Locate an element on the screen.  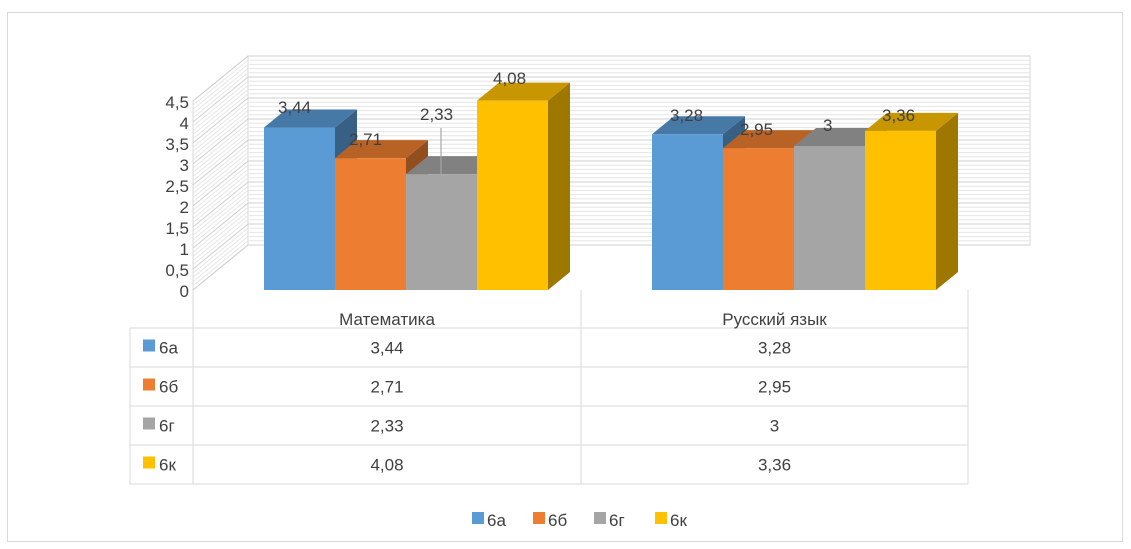
legend-label: 6б is located at coordinates (557, 520).